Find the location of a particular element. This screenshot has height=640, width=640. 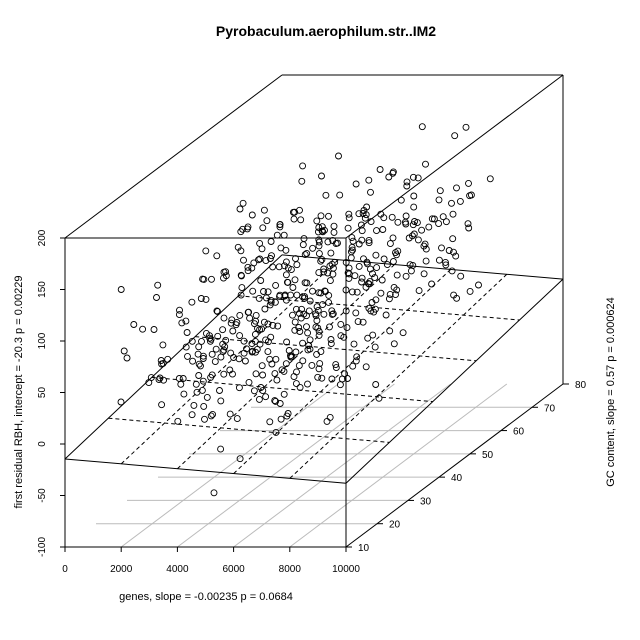

plane-grid-line is located at coordinates (249, 430).